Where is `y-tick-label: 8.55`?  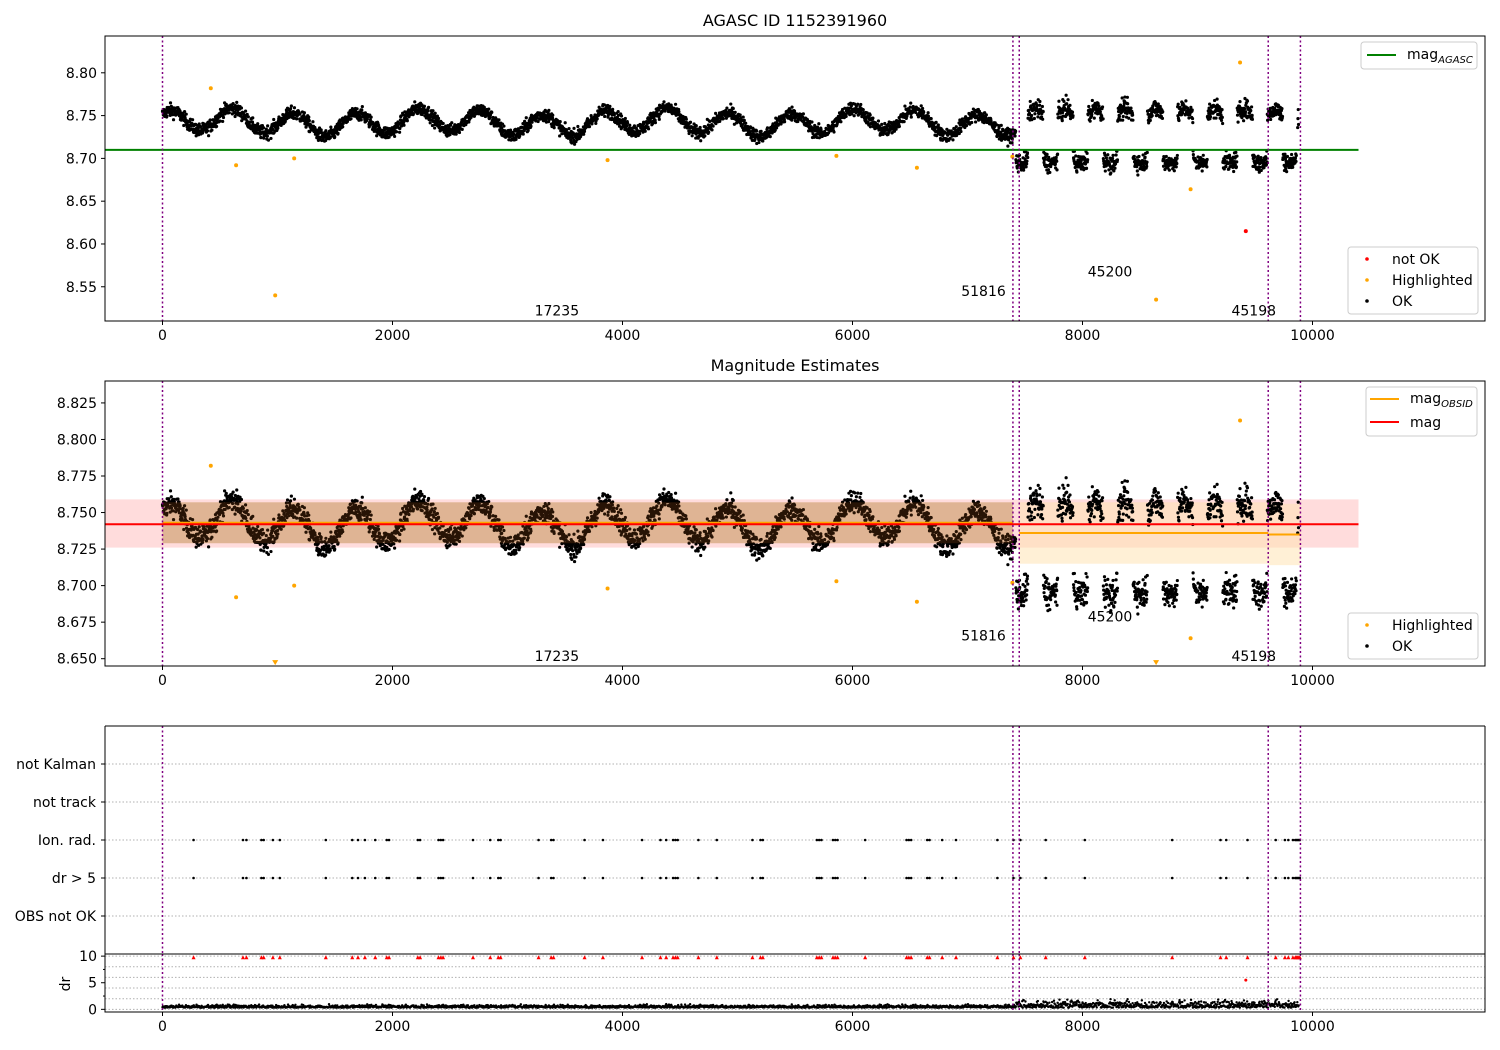
y-tick-label: 8.55 is located at coordinates (81, 288).